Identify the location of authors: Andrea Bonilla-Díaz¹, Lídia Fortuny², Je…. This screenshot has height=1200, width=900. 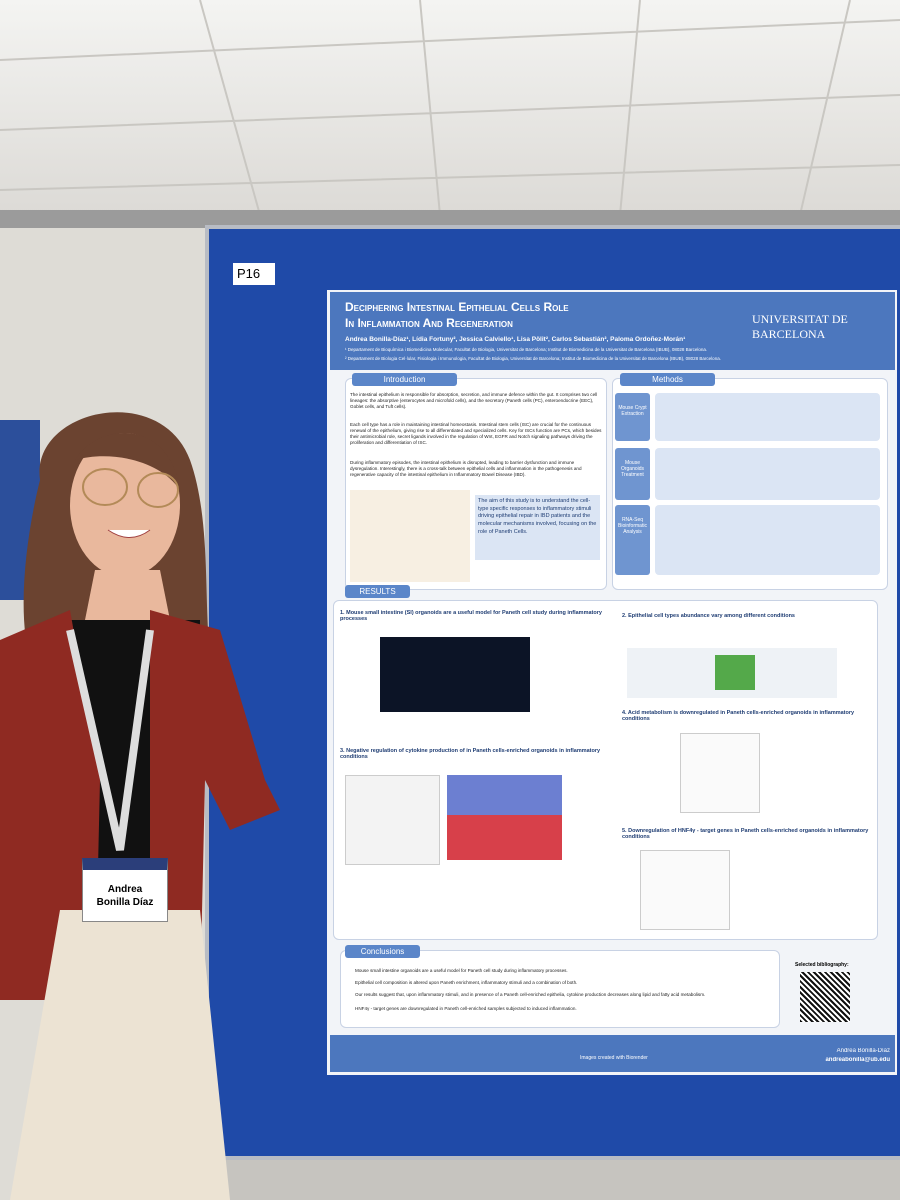
(515, 339).